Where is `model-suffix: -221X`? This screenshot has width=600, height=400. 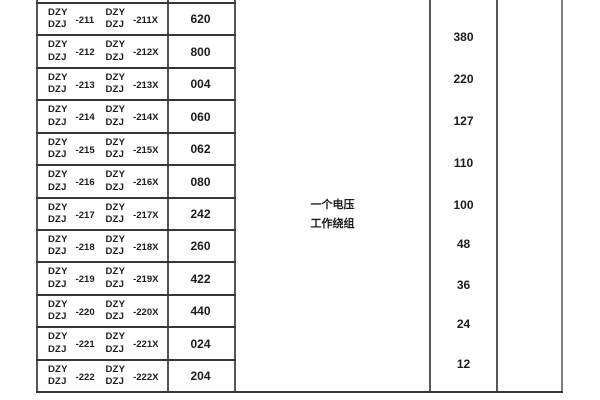 model-suffix: -221X is located at coordinates (146, 344).